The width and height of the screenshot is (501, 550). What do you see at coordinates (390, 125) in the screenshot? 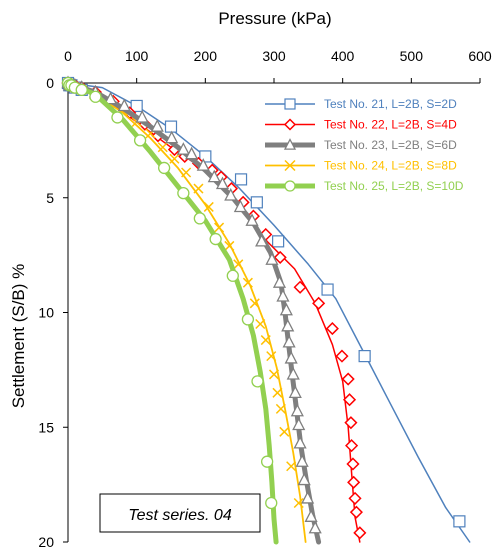
I see `legend-label: Test No. 22, L=2B, S=4D` at bounding box center [390, 125].